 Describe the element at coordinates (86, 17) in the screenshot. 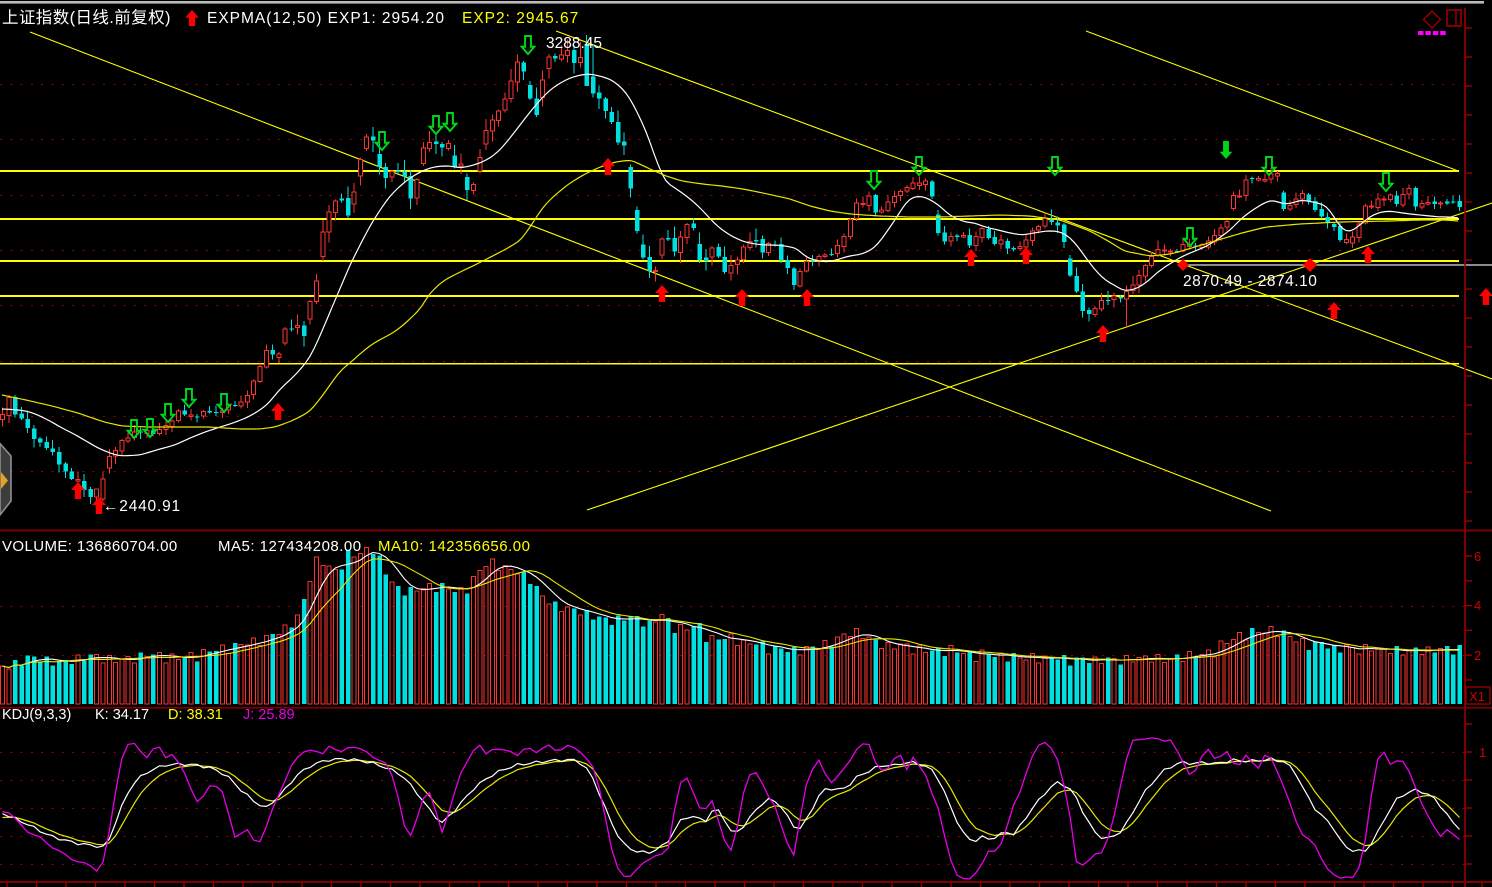

I see `svg-text: 上证指数(日线.前复权)` at that location.